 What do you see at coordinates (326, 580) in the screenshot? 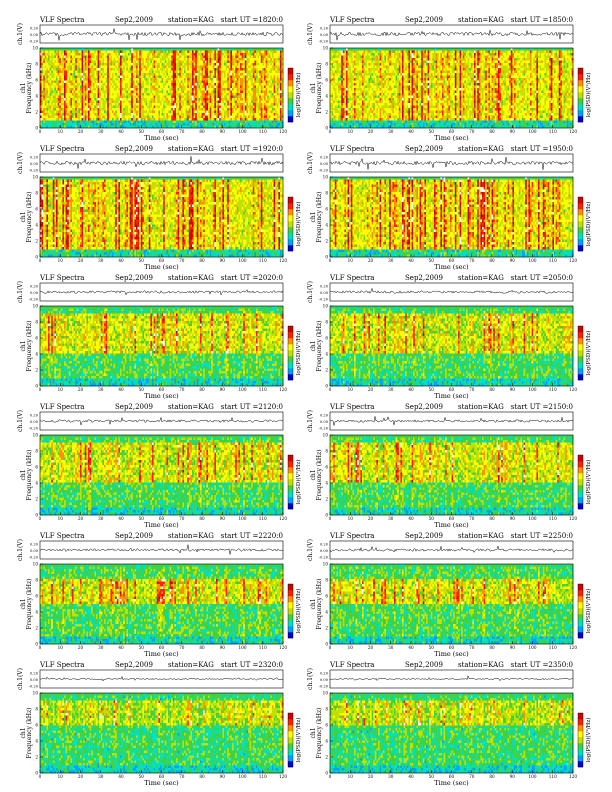
I see `freq-tick-label: 8` at bounding box center [326, 580].